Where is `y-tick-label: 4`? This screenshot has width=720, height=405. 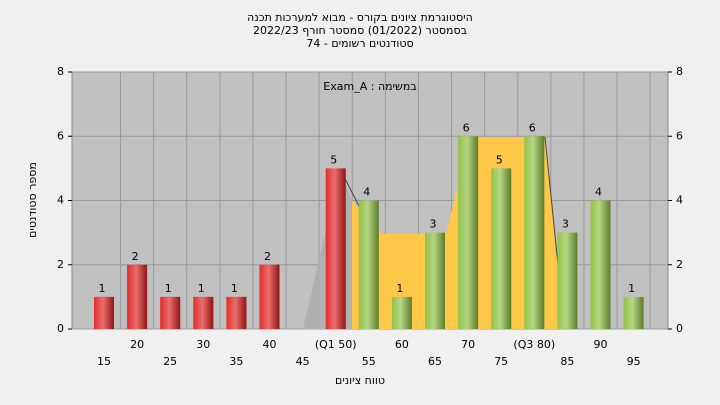
y-tick-label: 4 is located at coordinates (60, 200).